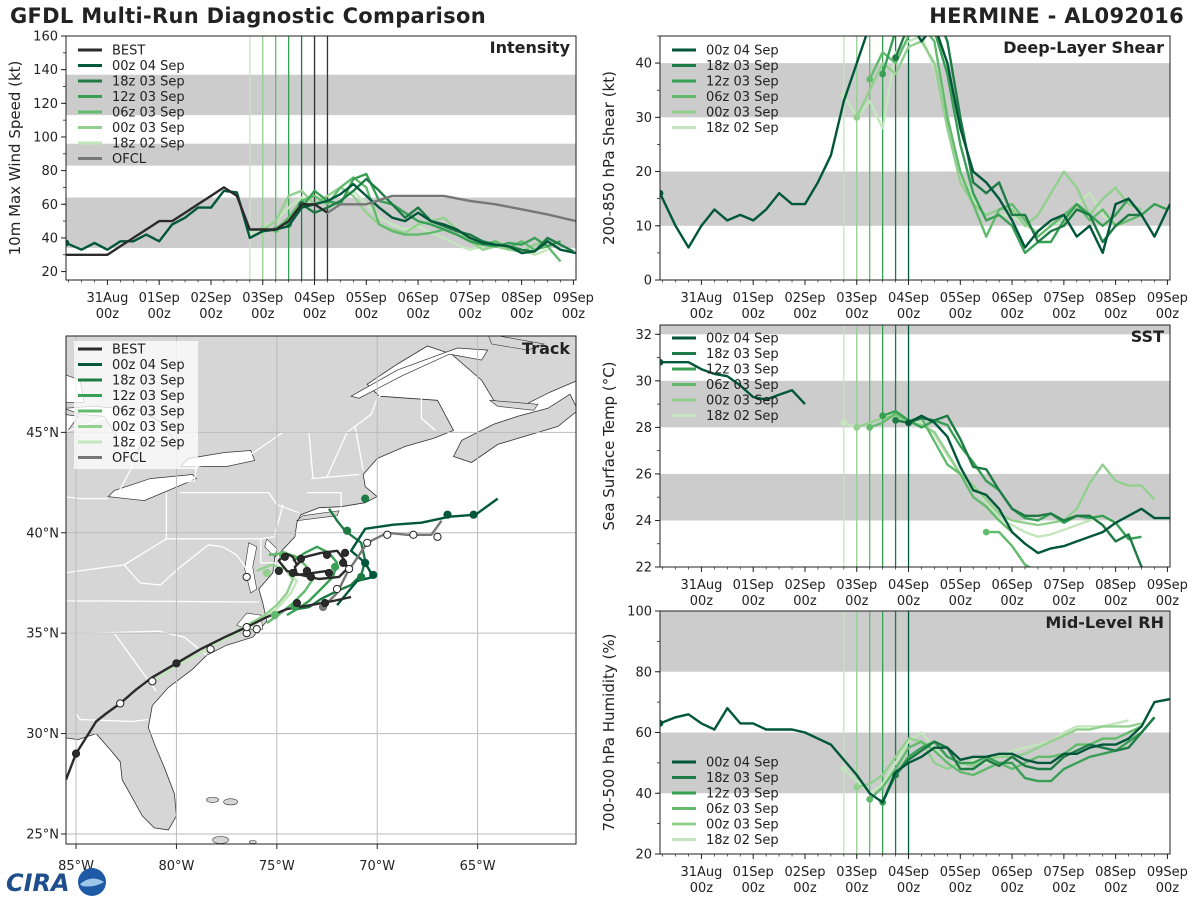 The width and height of the screenshot is (1200, 900). What do you see at coordinates (742, 370) in the screenshot?
I see `sst-legend-label: 12z 03 Sep` at bounding box center [742, 370].